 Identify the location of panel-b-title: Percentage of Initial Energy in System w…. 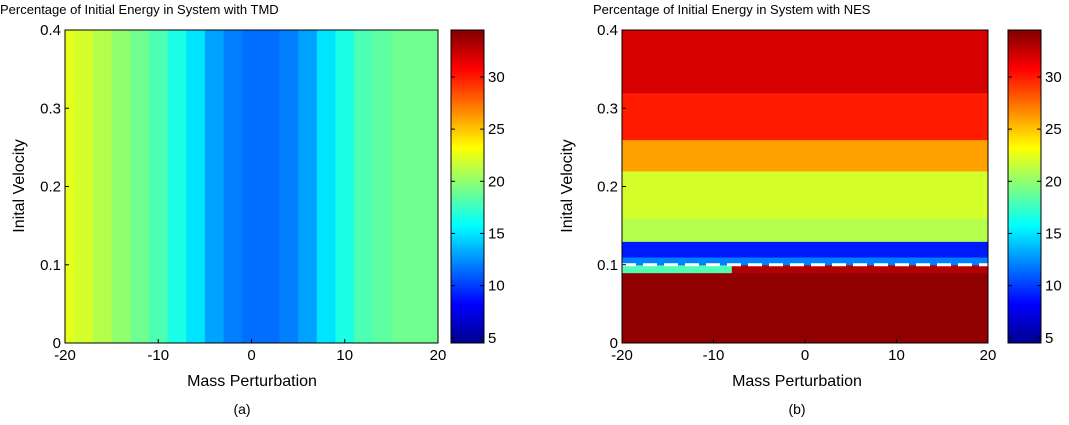
(732, 9).